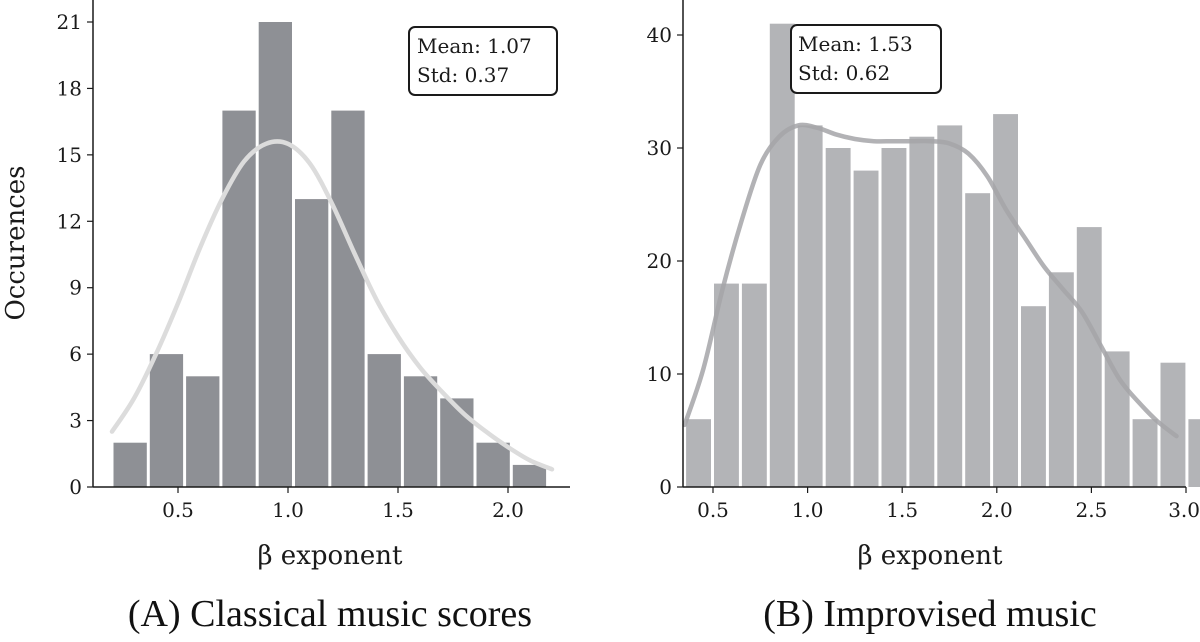 This screenshot has height=642, width=1200. I want to click on panel-a-ytick-label-4: 12, so click(69, 221).